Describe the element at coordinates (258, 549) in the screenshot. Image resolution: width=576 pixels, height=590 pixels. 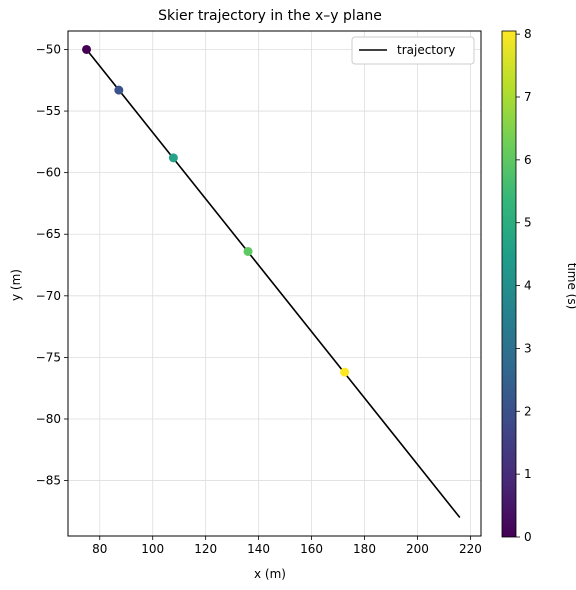
I see `x-tick-label: 140` at that location.